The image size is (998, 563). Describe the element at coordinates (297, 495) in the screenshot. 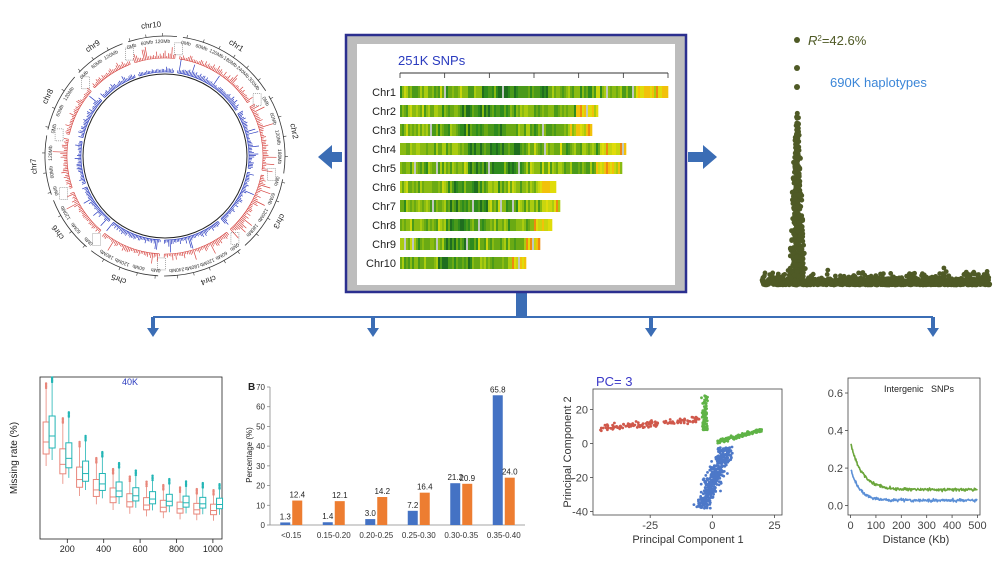

I see `bar-value-label: 12.4` at that location.